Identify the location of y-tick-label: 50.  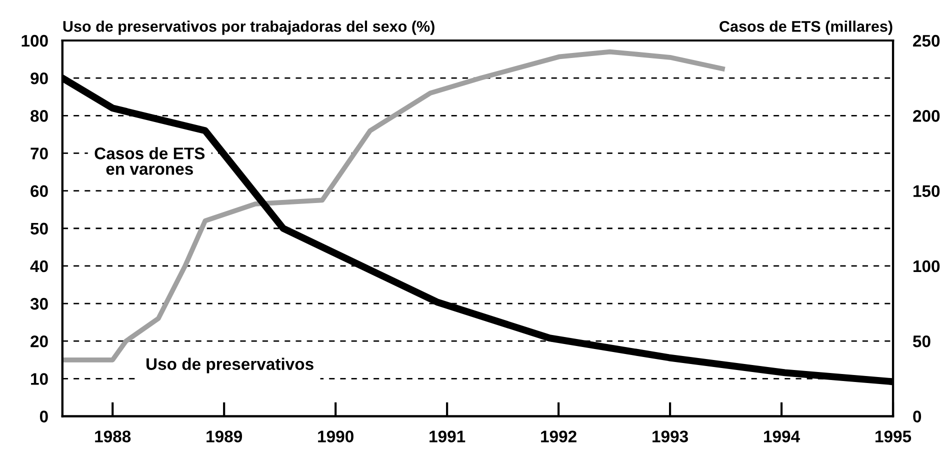
(39, 228).